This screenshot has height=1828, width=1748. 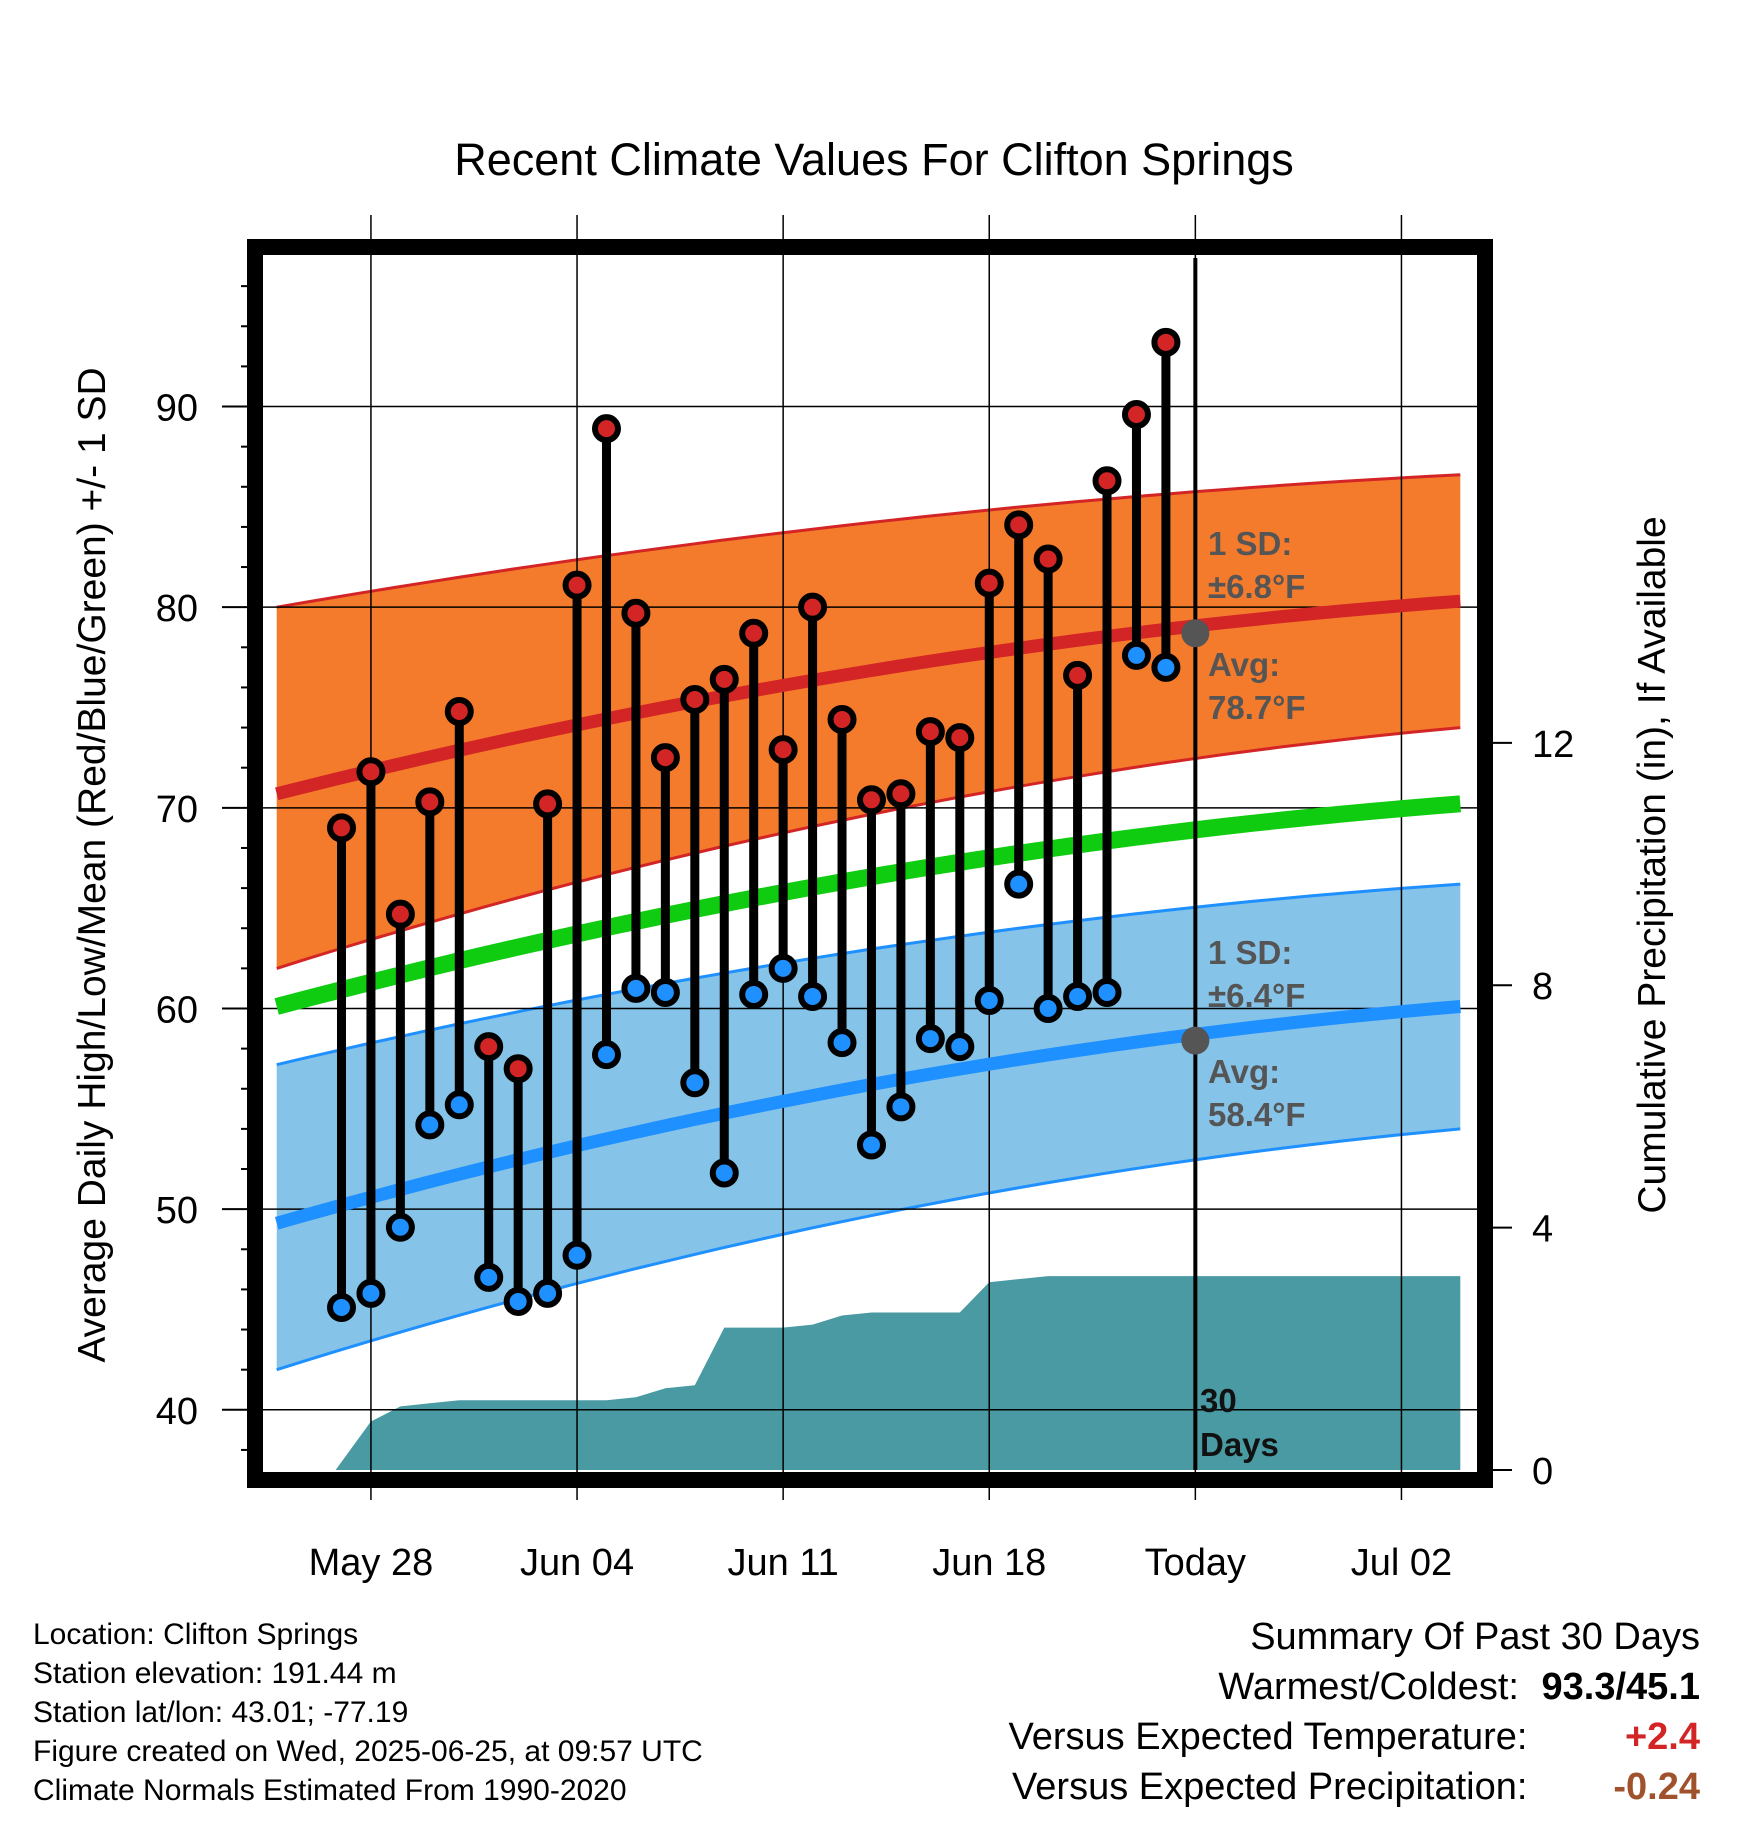 What do you see at coordinates (783, 1563) in the screenshot?
I see `x-tick-label: Jun 11` at bounding box center [783, 1563].